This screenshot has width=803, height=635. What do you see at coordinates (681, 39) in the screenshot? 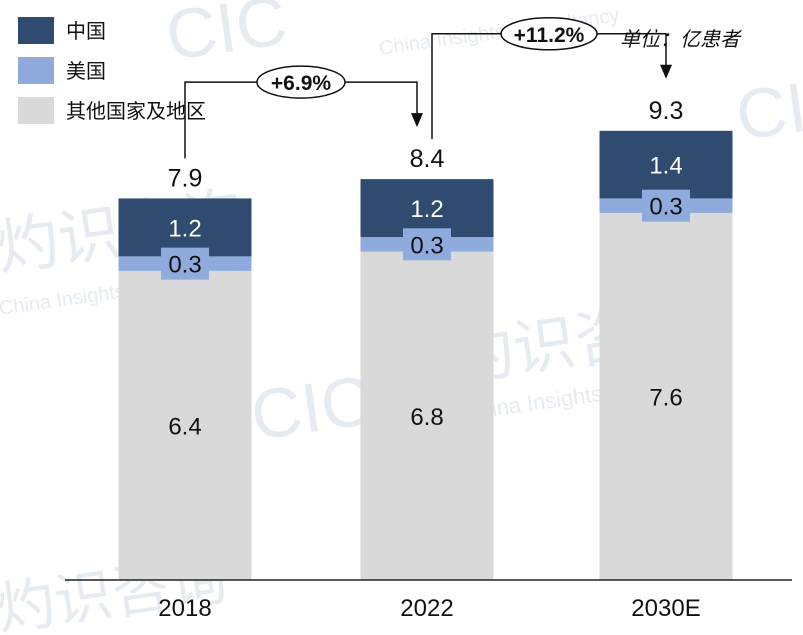
I see `unit-label: 单位：亿患者` at bounding box center [681, 39].